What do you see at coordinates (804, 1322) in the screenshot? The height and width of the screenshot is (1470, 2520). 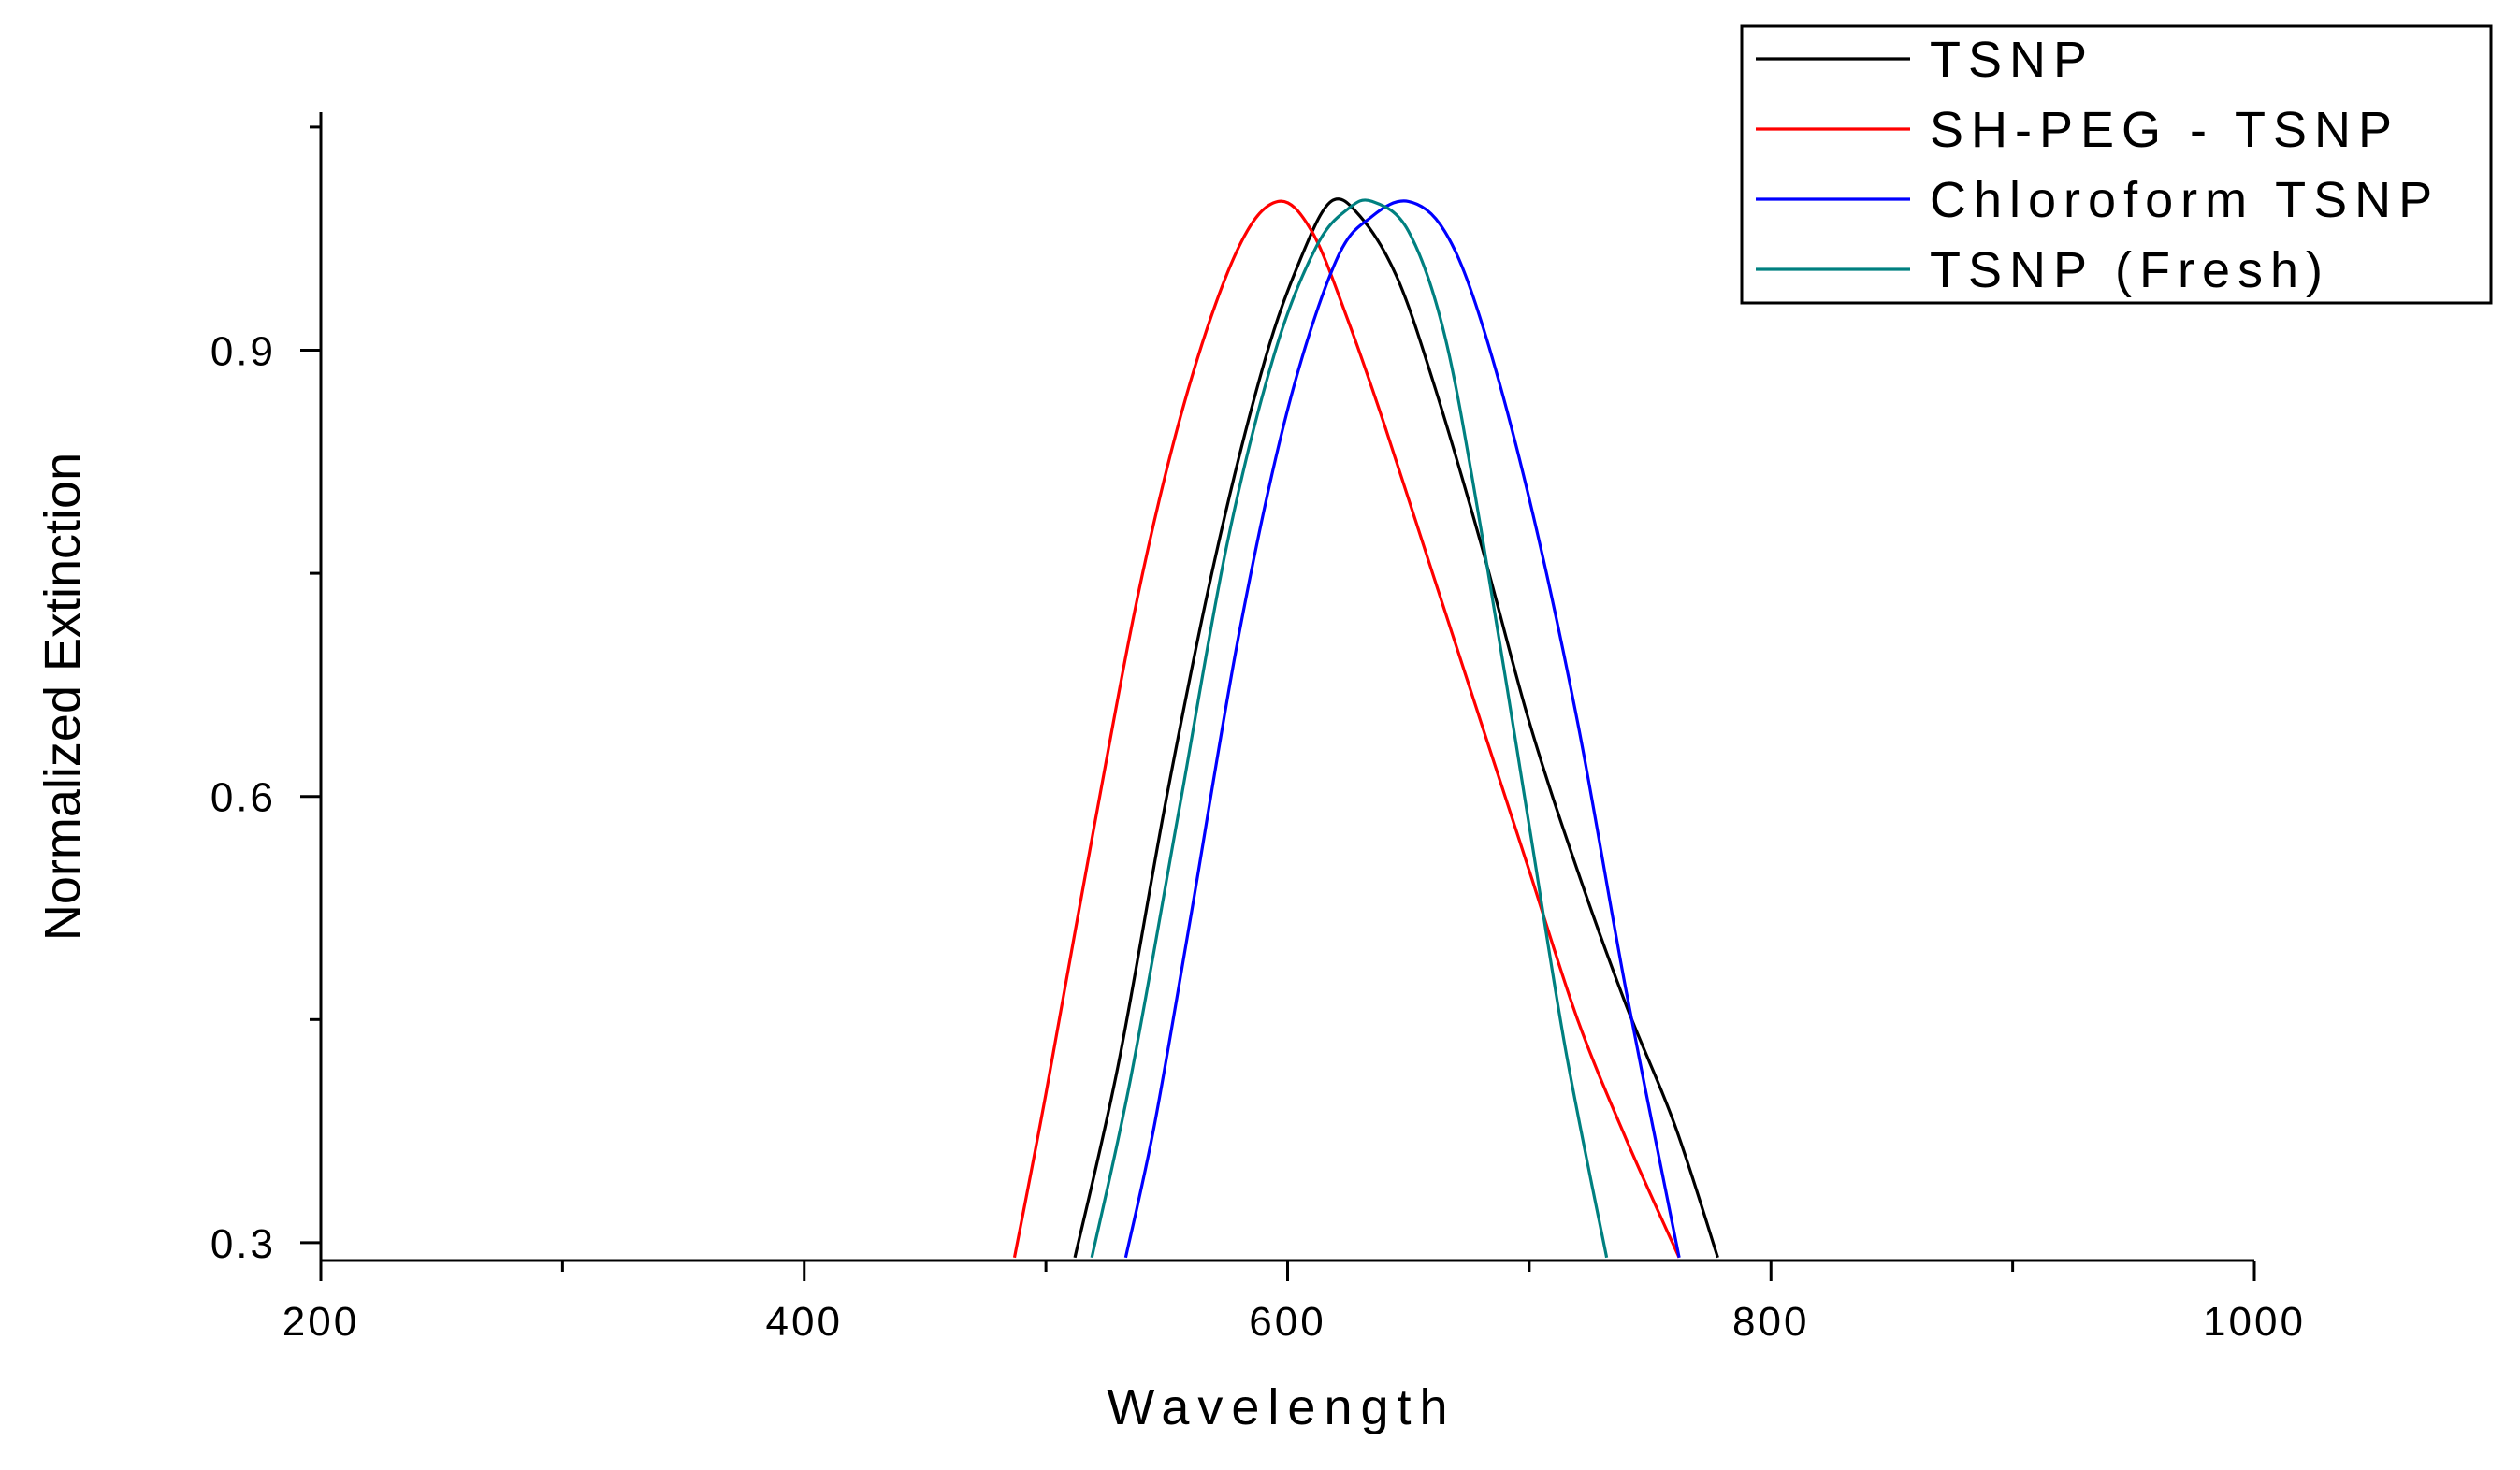 I see `x-tick-label: 400` at bounding box center [804, 1322].